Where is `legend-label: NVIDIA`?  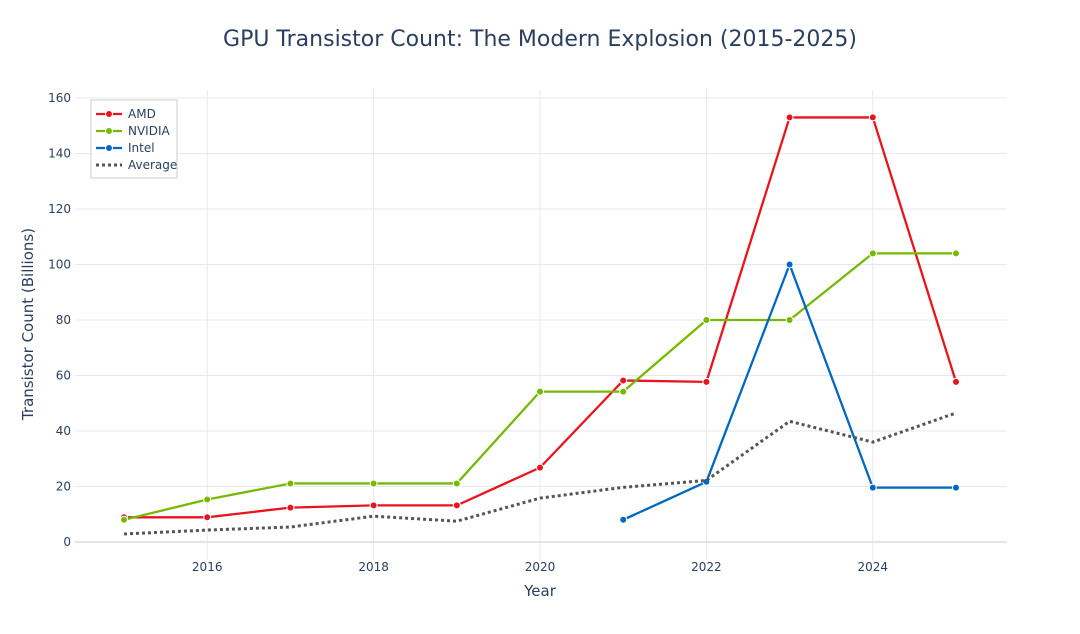
legend-label: NVIDIA is located at coordinates (149, 131).